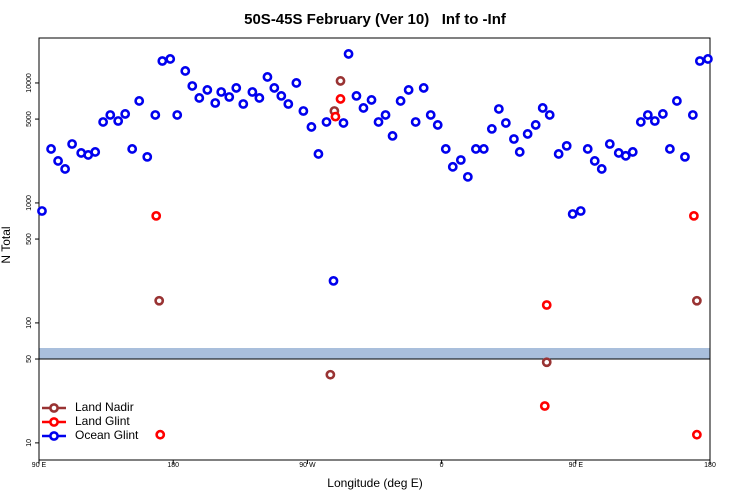 The image size is (750, 500). What do you see at coordinates (442, 465) in the screenshot?
I see `x-tick-label: 0` at bounding box center [442, 465].